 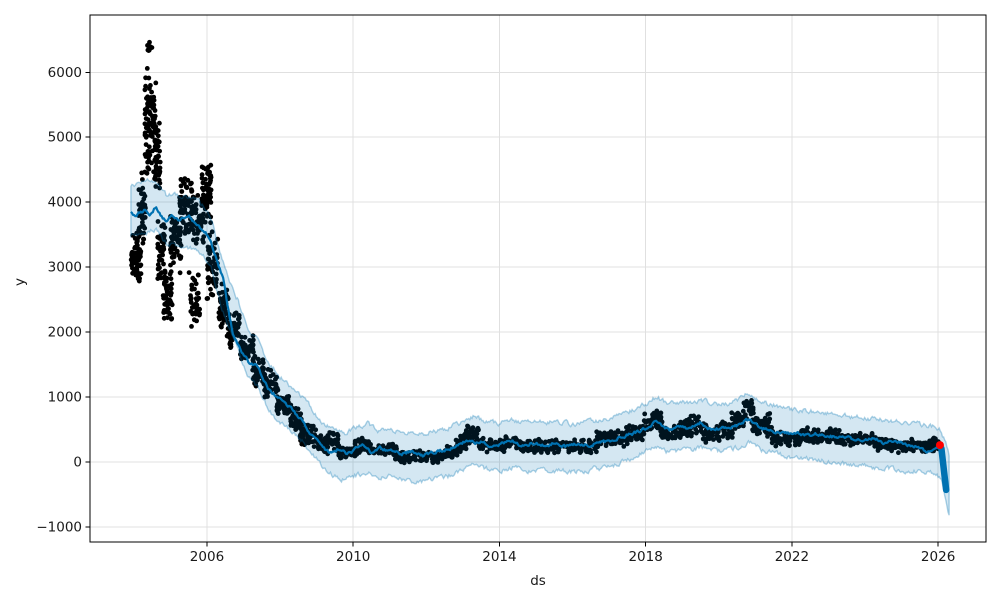 I want to click on y-tick-label: 0, so click(x=77, y=462).